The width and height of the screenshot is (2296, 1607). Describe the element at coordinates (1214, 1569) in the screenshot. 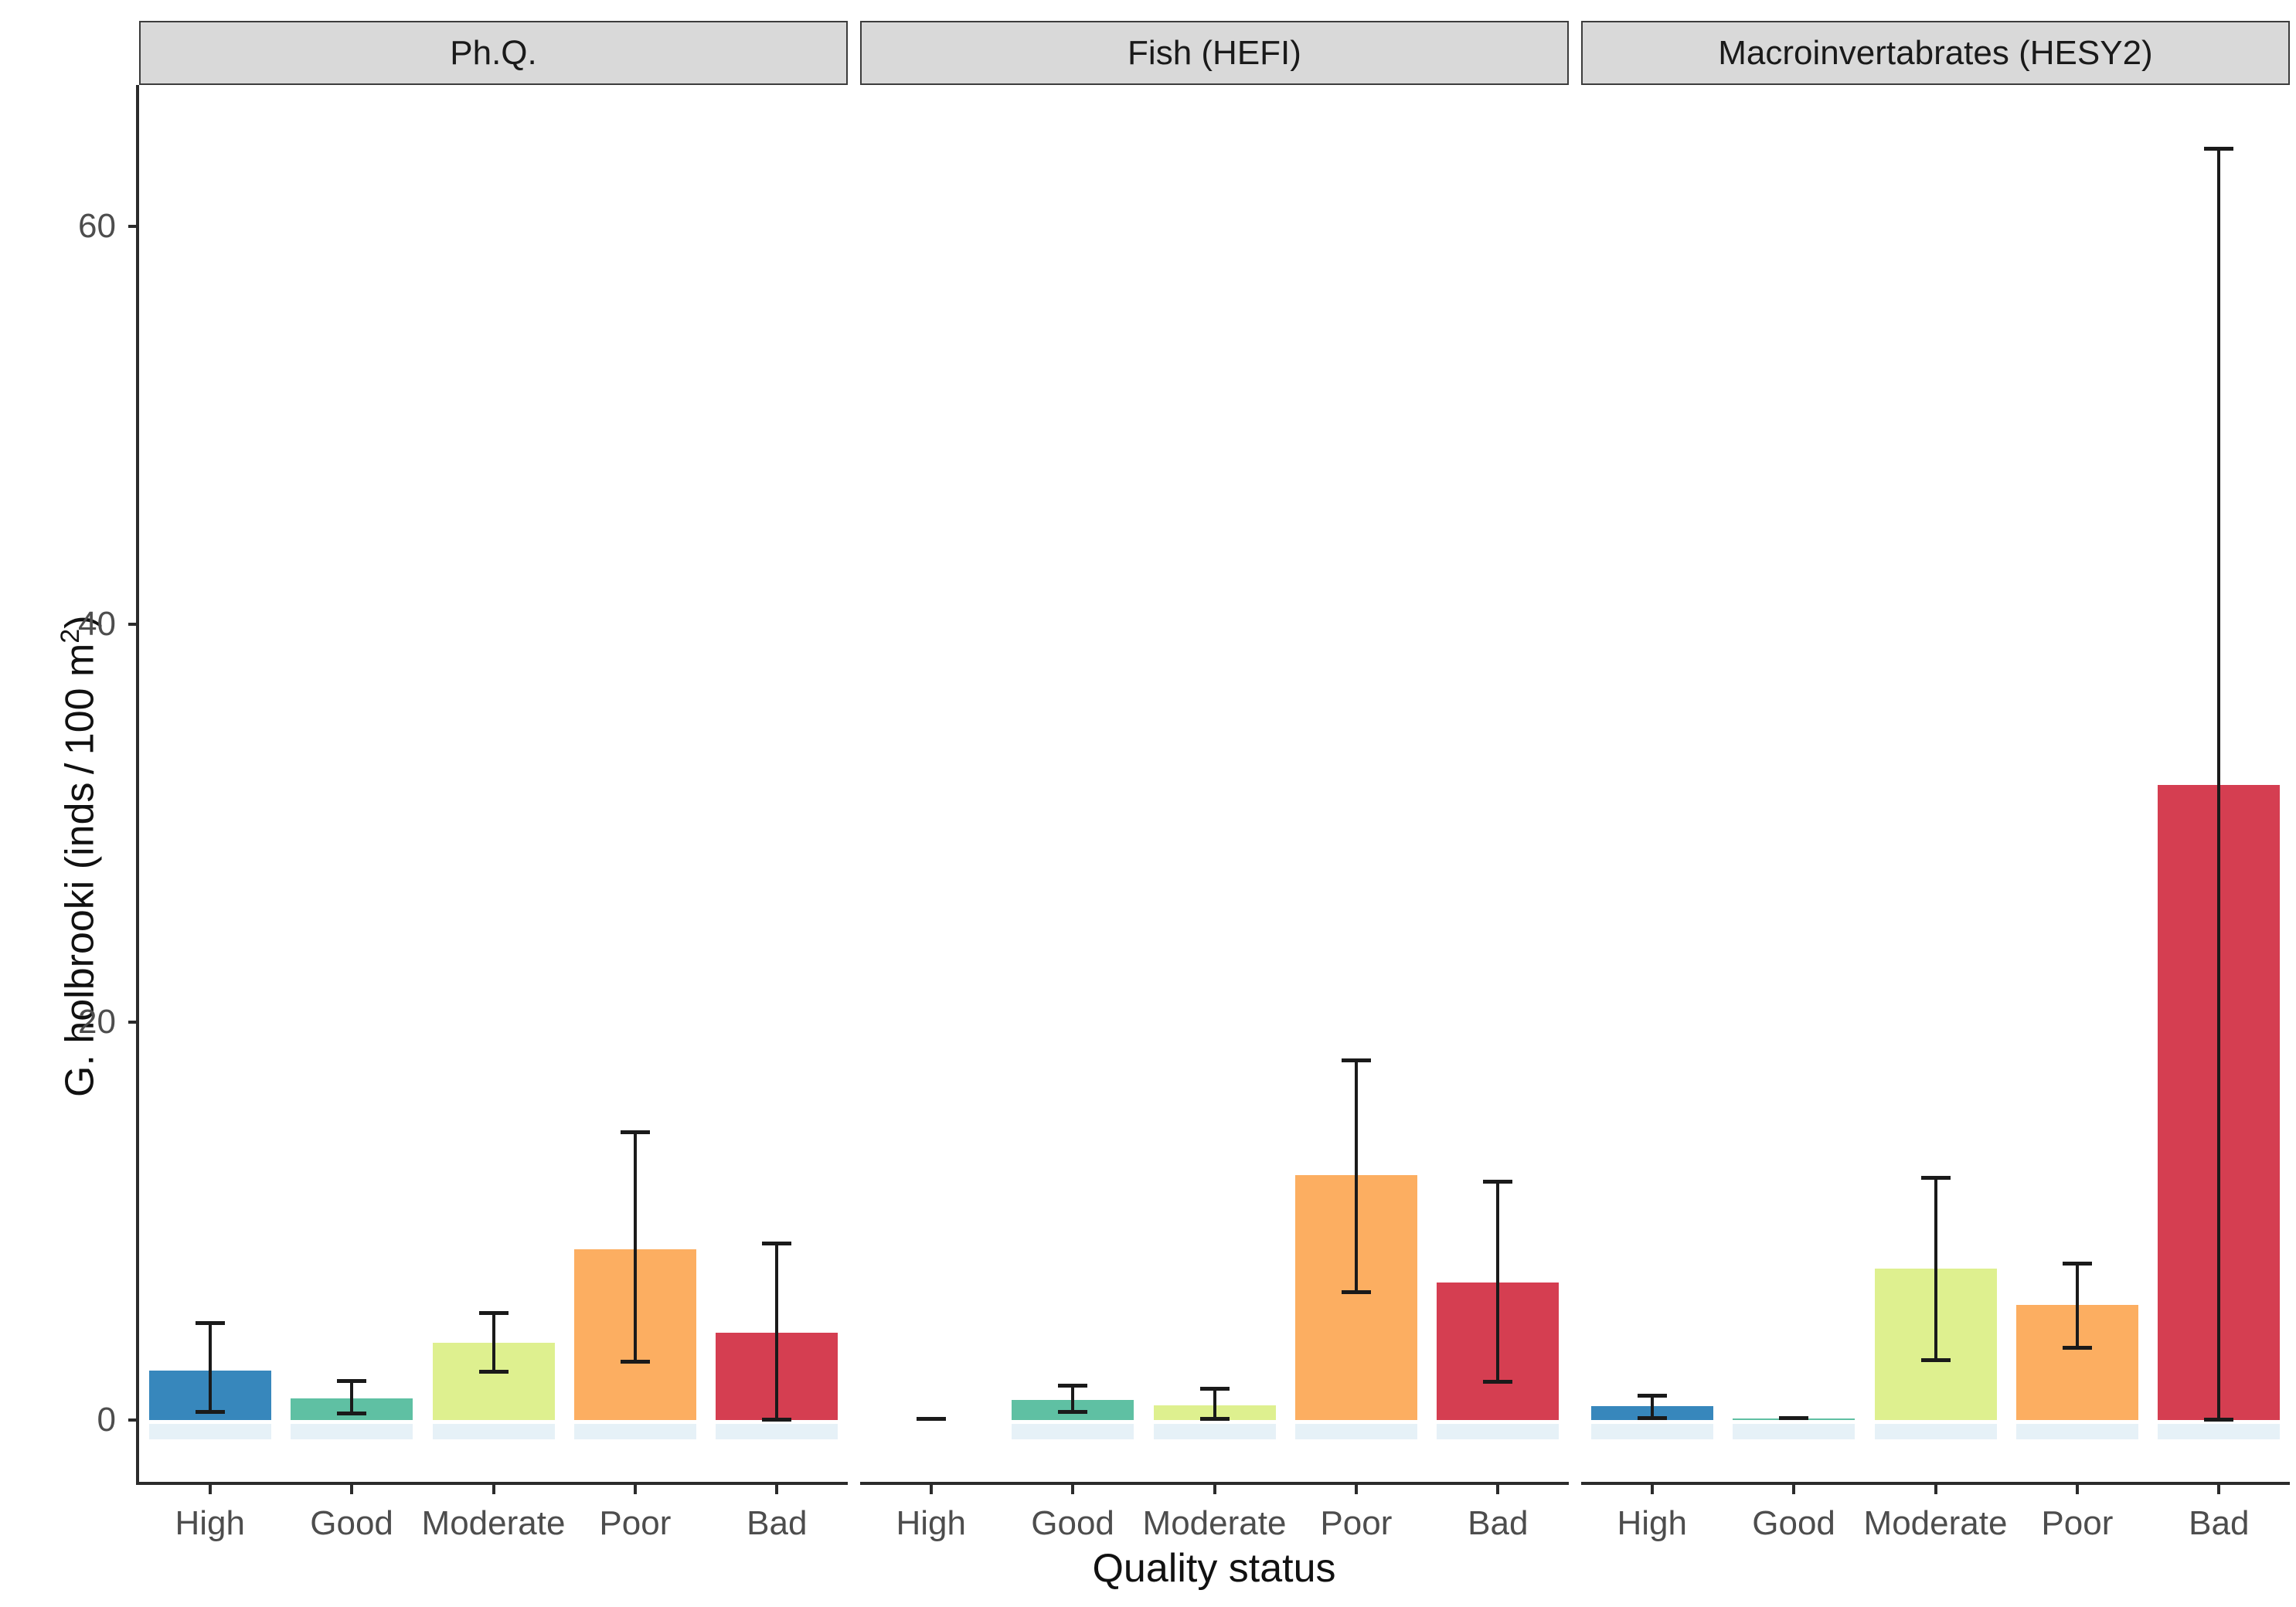

I see `x-axis-title: Quality status` at that location.